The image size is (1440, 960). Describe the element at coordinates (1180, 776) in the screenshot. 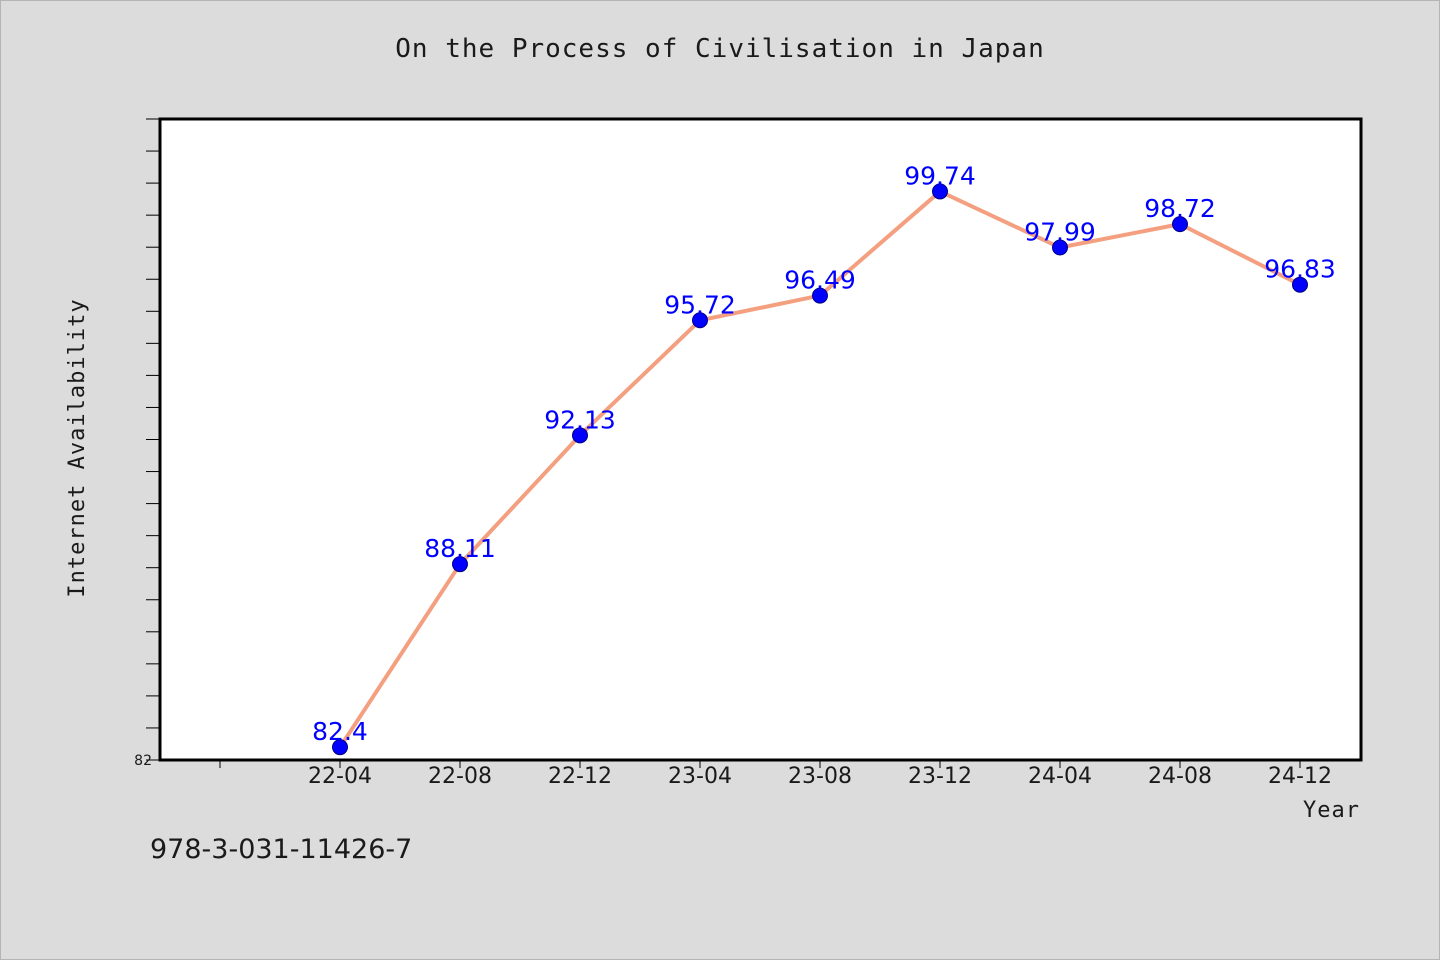

I see `x-tick-label: 24-08` at that location.